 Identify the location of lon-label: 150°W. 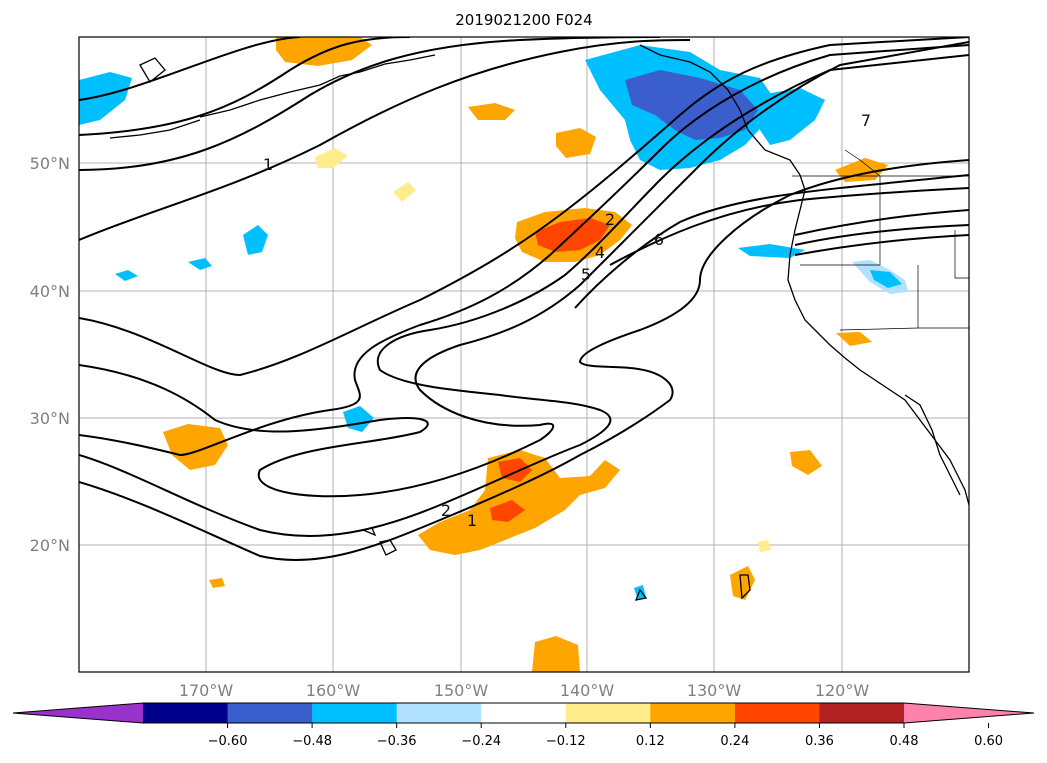
(461, 690).